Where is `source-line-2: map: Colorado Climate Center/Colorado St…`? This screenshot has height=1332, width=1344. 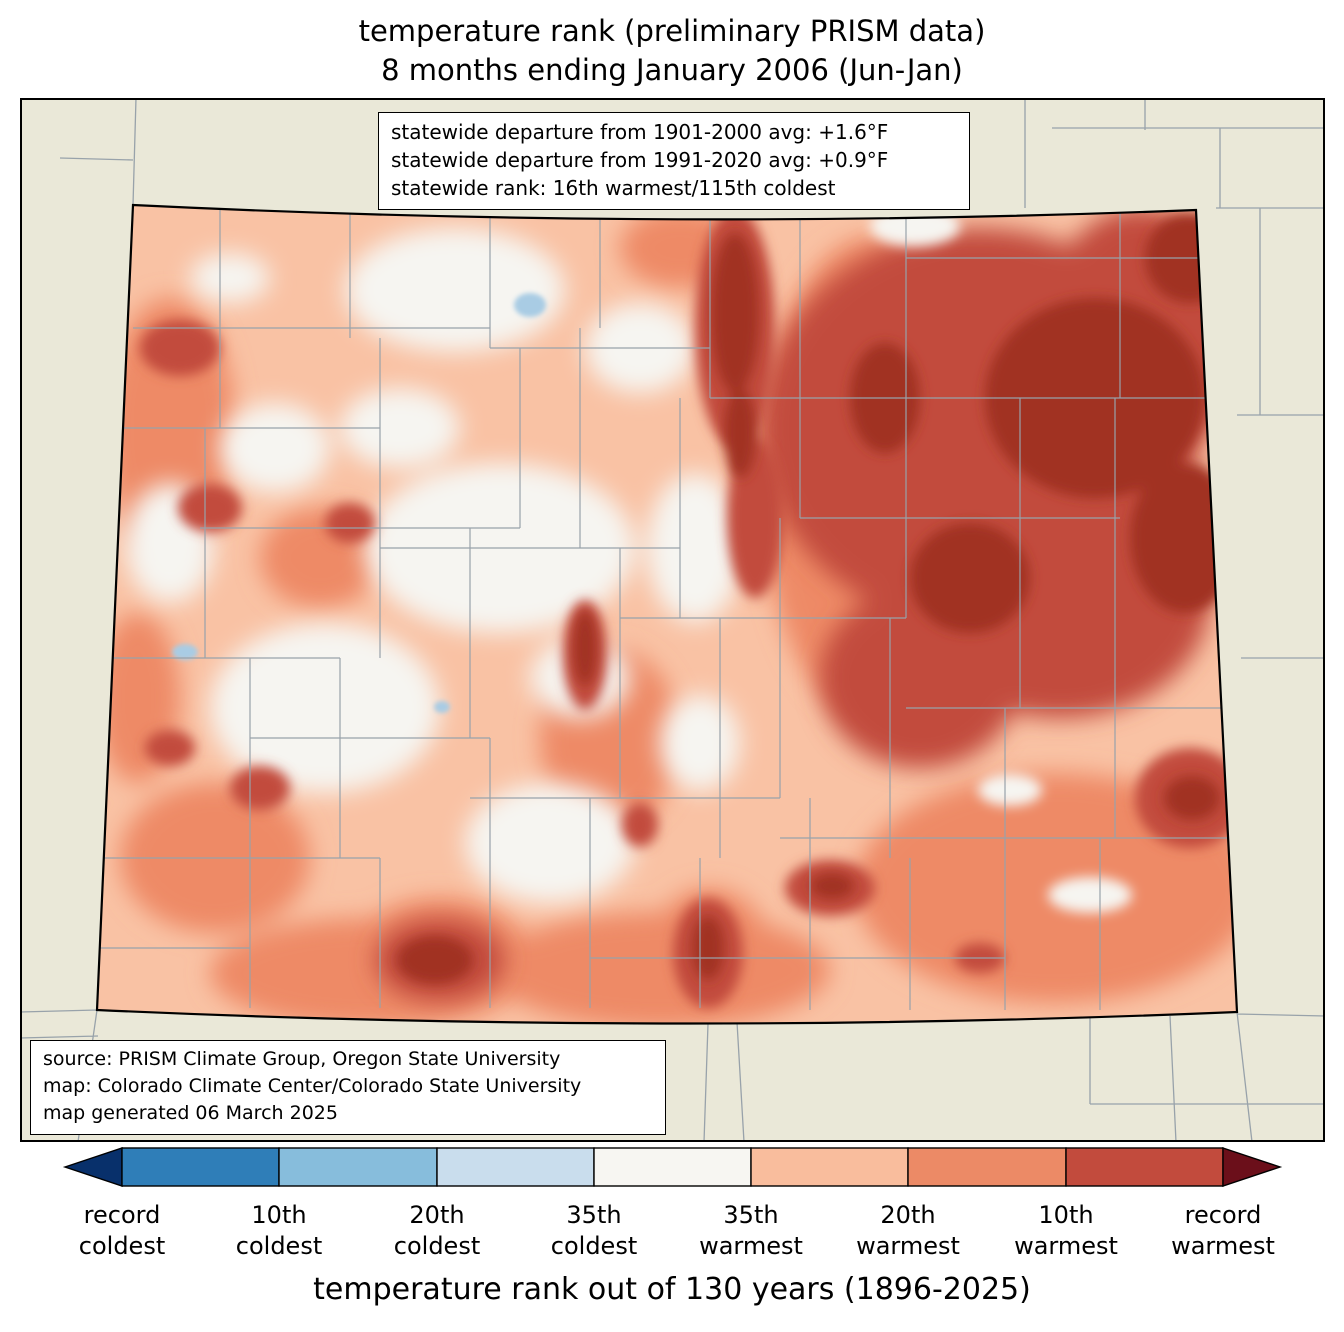
source-line-2: map: Colorado Climate Center/Colorado St… is located at coordinates (312, 1086).